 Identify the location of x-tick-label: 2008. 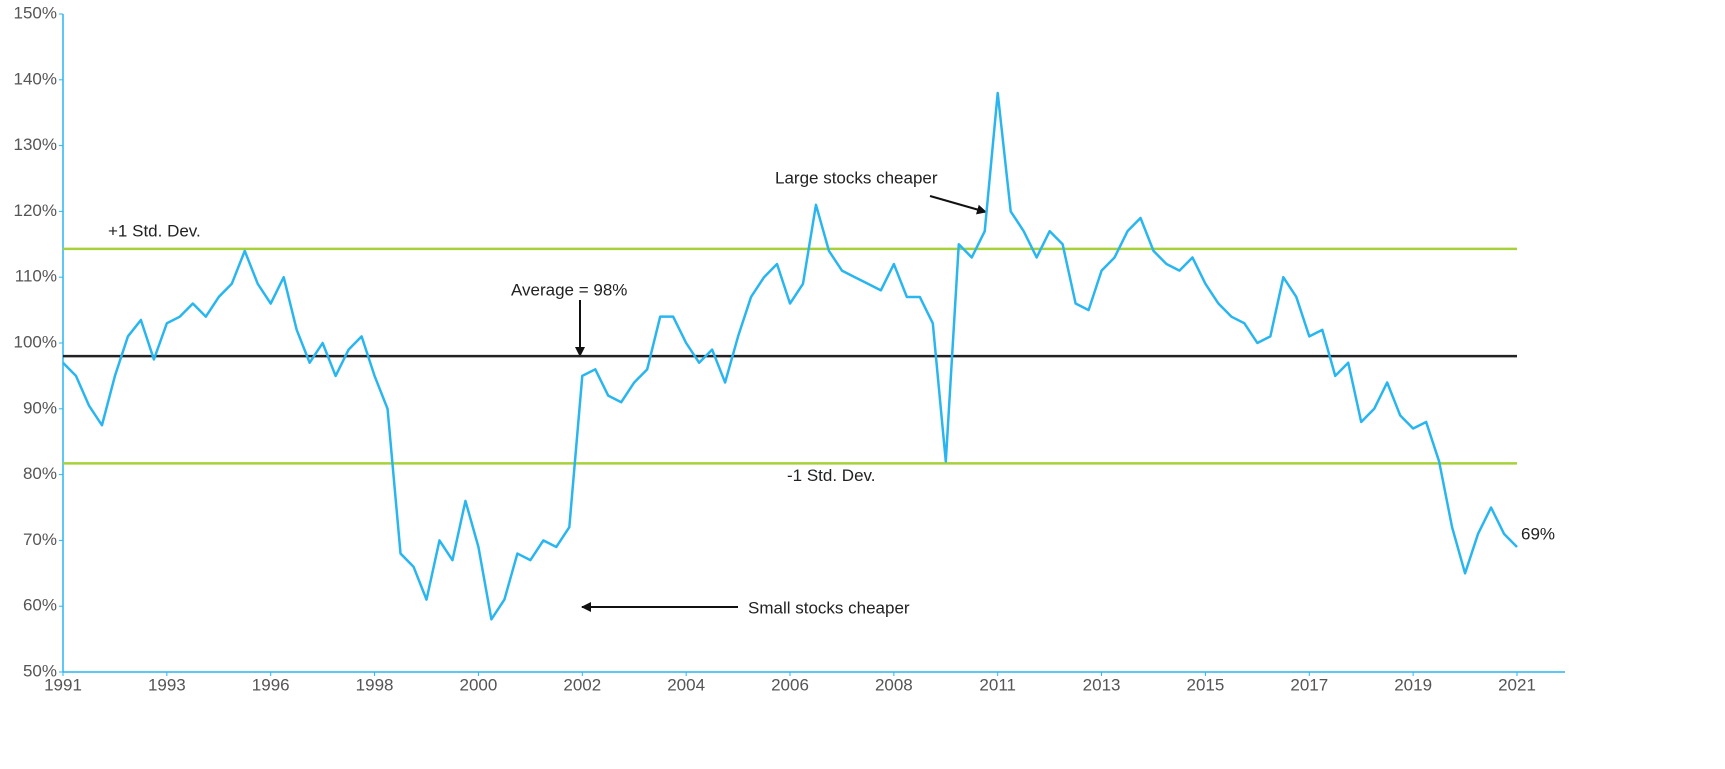
(894, 684).